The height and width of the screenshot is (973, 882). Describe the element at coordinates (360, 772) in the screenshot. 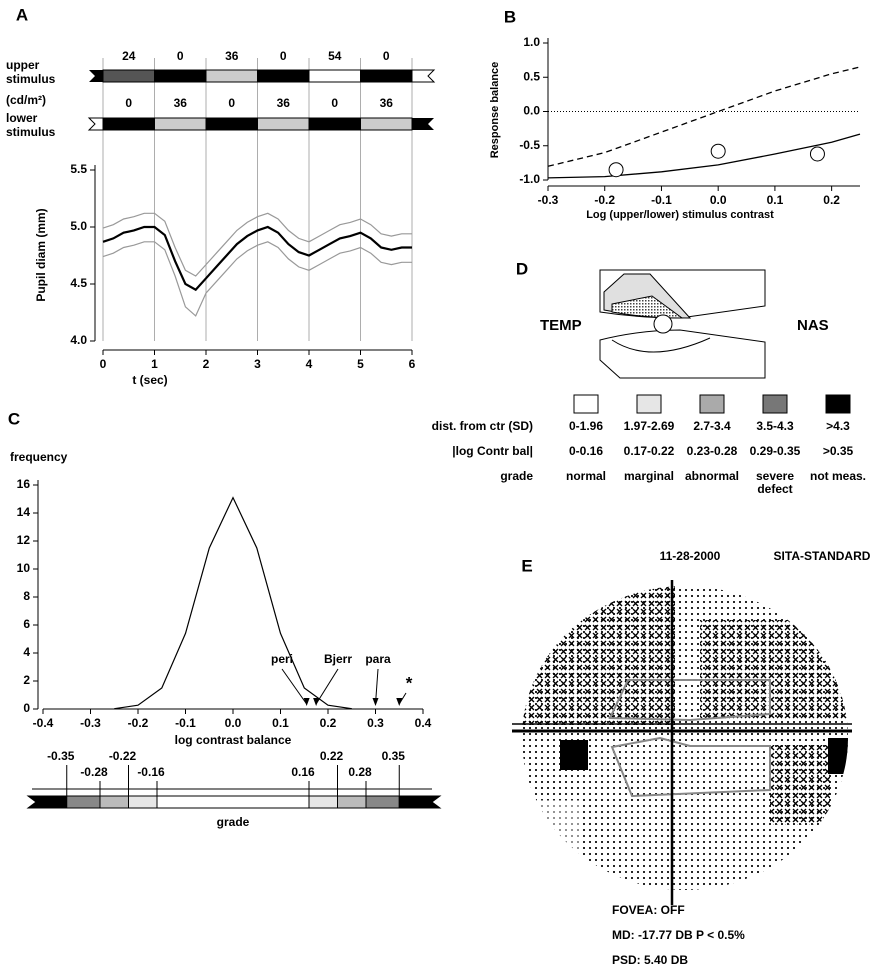

I see `grade-bound-label: 0.28` at that location.